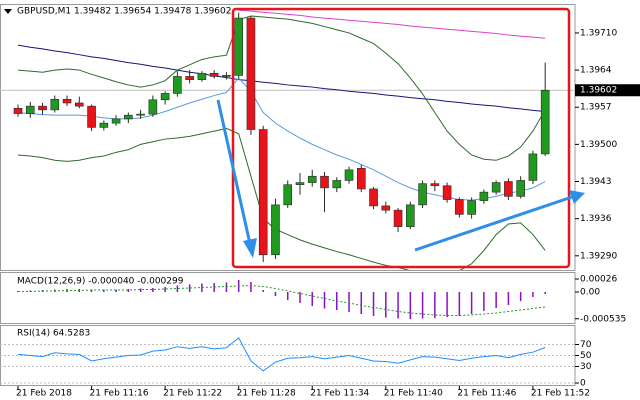  Describe the element at coordinates (413, 394) in the screenshot. I see `x-tick-label: 21 Feb 11:40` at that location.